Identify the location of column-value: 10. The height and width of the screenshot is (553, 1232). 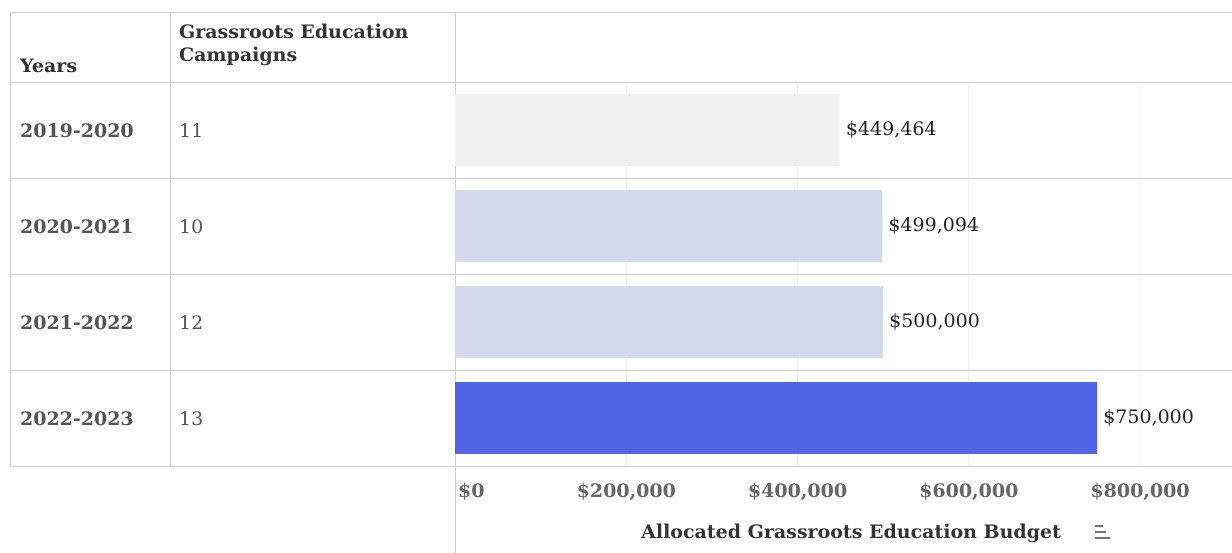
(191, 227).